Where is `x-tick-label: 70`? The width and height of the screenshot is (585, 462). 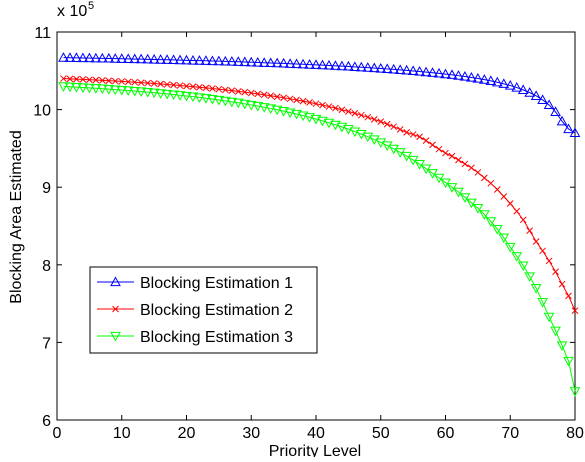 x-tick-label: 70 is located at coordinates (510, 433).